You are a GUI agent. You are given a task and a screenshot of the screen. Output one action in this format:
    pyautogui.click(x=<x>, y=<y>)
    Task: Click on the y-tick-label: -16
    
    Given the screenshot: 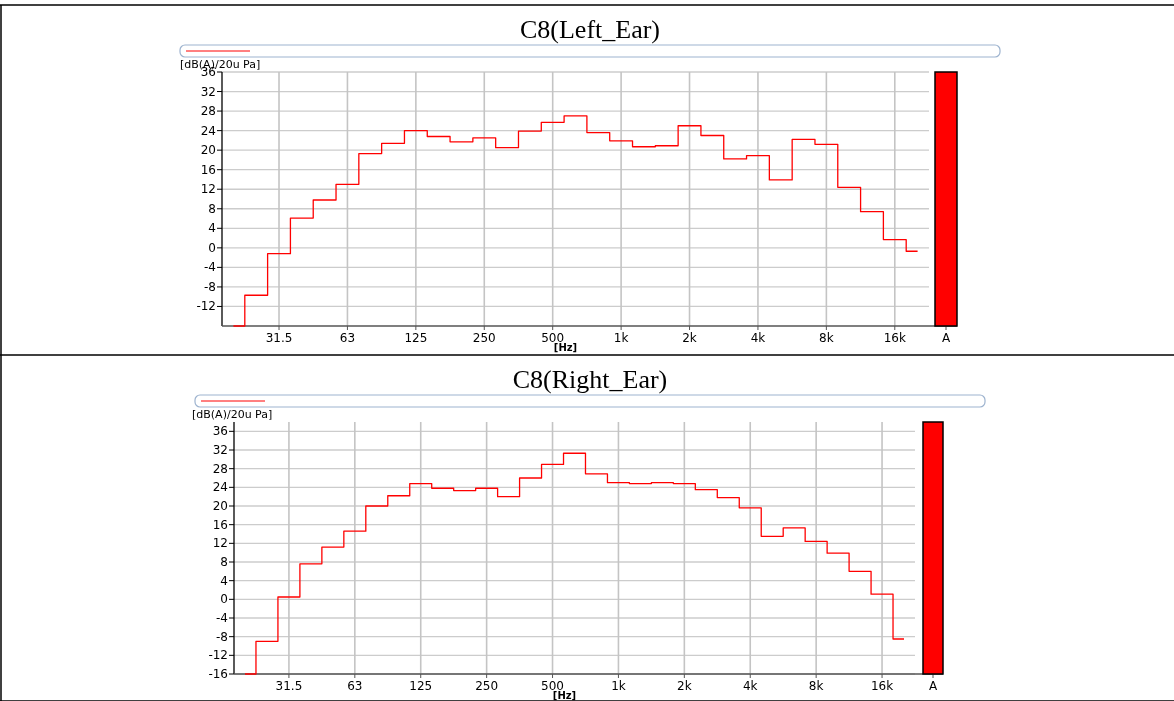 What is the action you would take?
    pyautogui.click(x=218, y=674)
    